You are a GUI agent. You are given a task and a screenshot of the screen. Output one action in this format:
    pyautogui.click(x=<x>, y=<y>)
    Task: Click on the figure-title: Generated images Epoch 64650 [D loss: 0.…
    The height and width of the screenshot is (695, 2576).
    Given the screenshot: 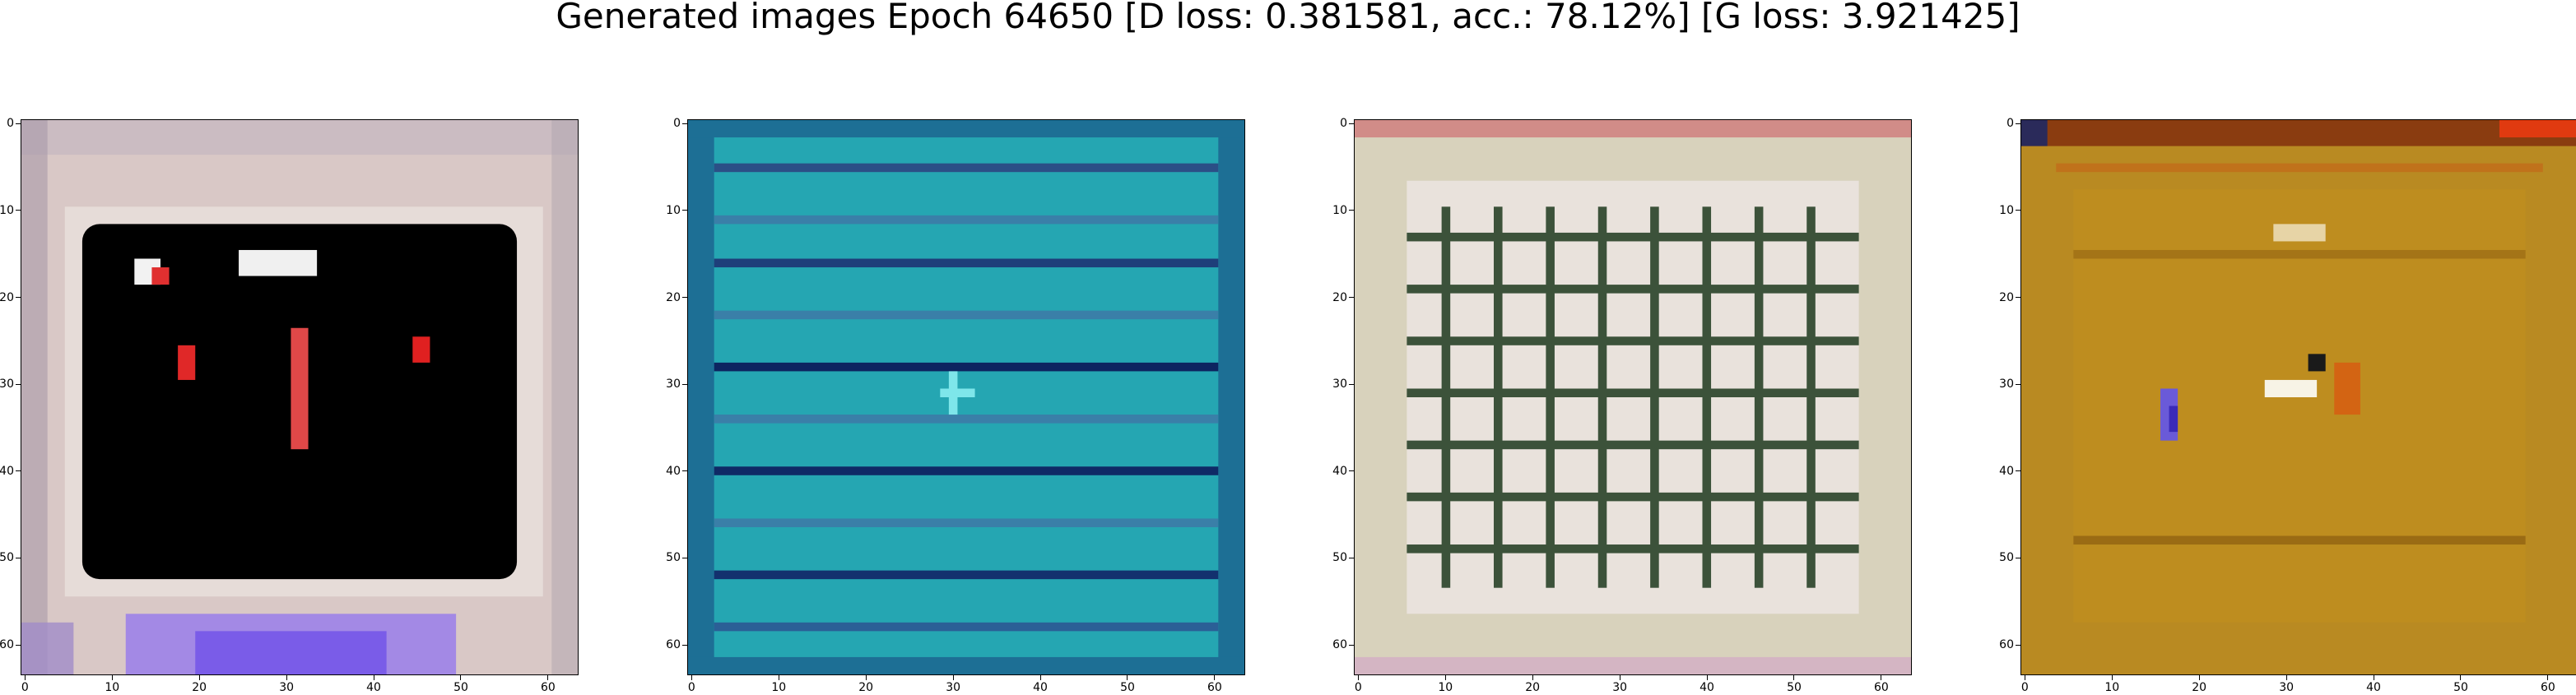 What is the action you would take?
    pyautogui.click(x=1288, y=18)
    